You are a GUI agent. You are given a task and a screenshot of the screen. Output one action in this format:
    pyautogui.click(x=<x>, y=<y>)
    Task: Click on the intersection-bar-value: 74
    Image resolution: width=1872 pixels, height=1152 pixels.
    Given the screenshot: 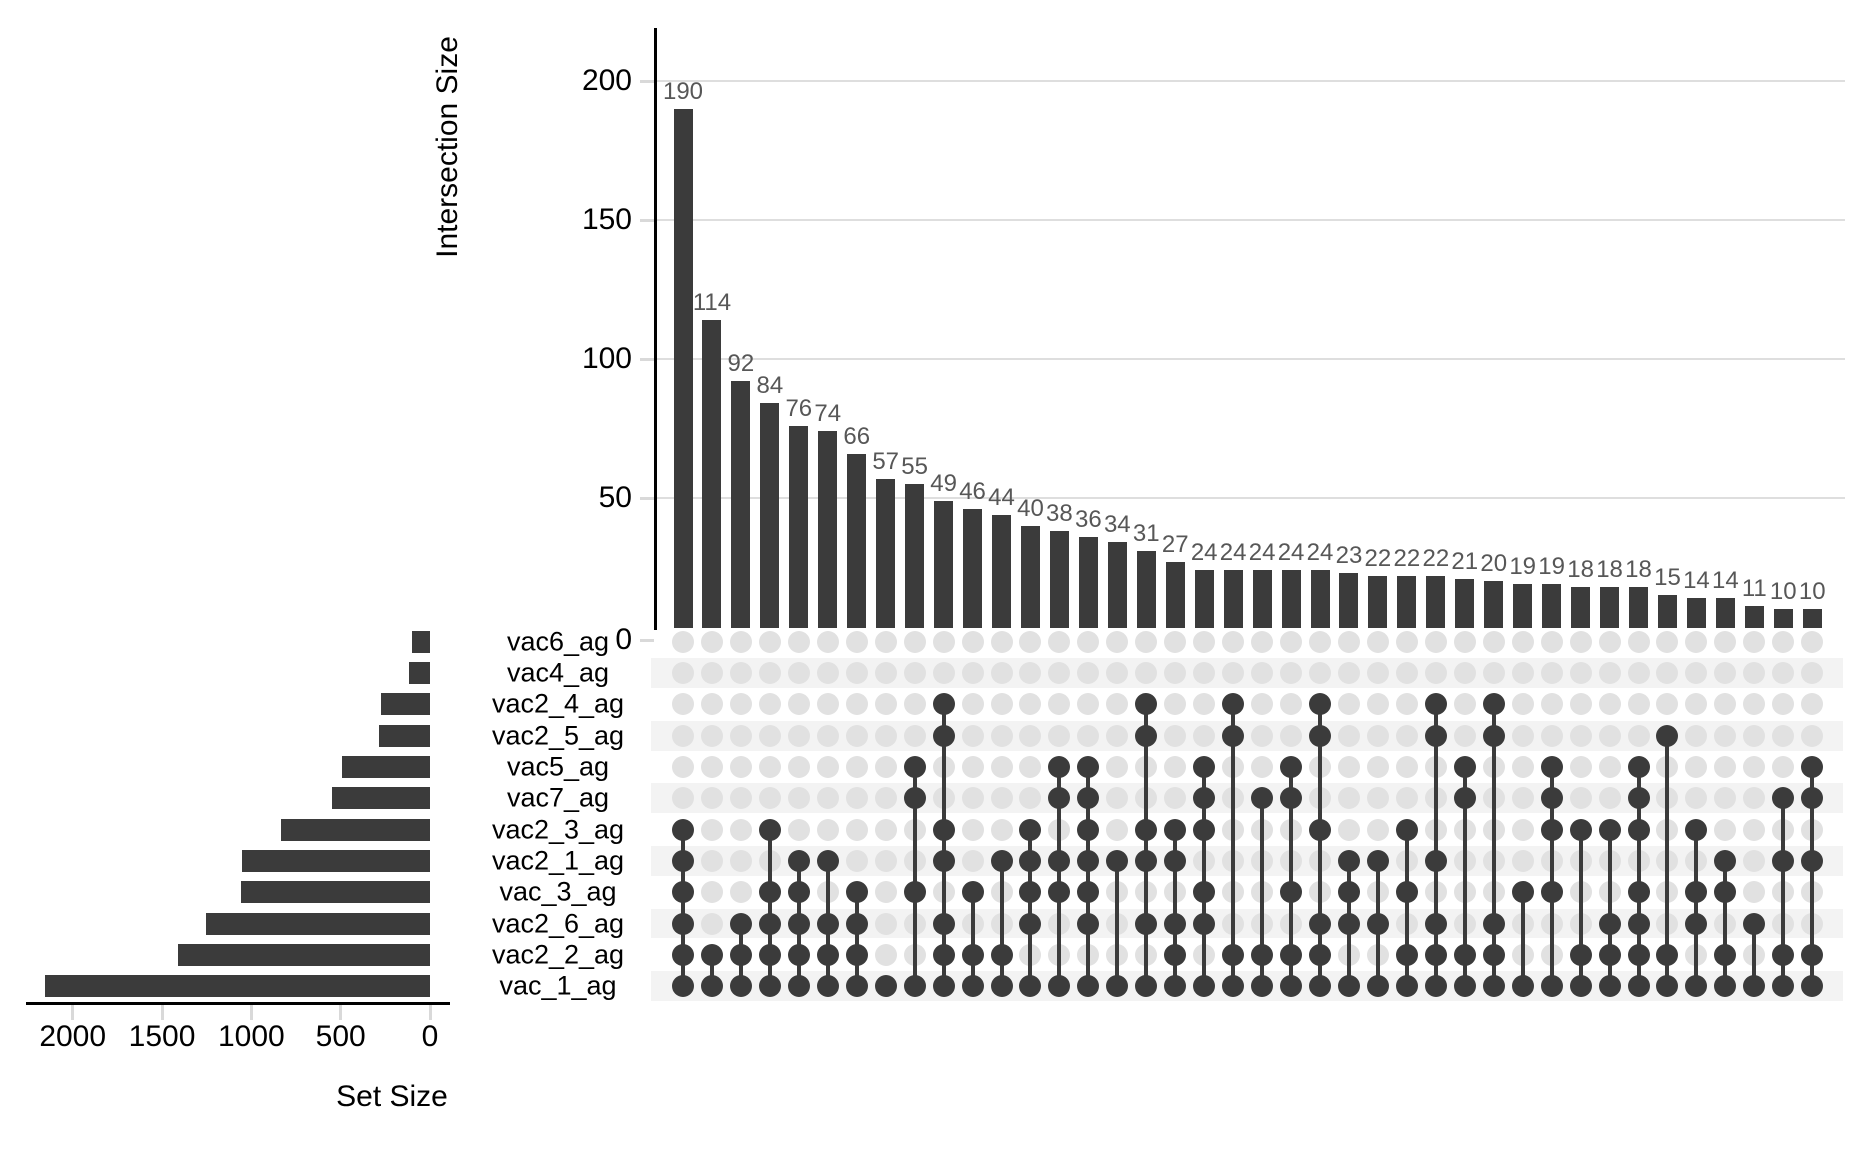 What is the action you would take?
    pyautogui.click(x=828, y=414)
    